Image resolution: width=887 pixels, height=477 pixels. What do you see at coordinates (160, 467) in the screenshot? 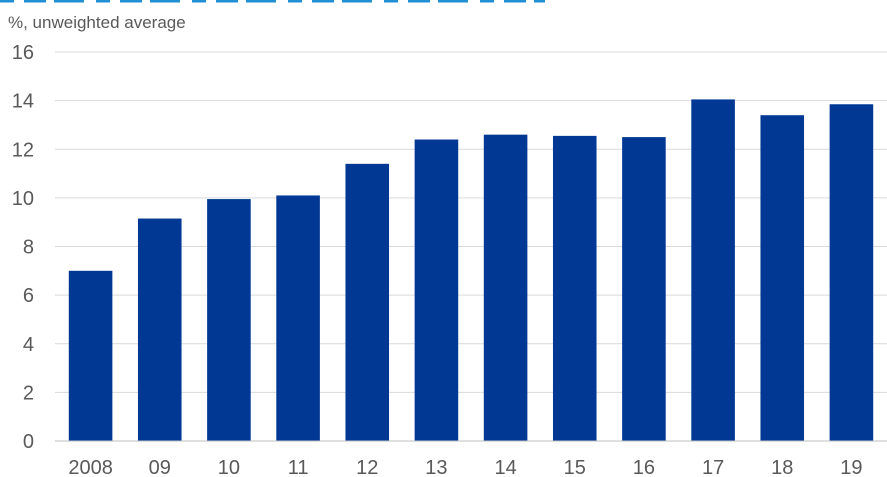
I see `x-tick-label: 09` at bounding box center [160, 467].